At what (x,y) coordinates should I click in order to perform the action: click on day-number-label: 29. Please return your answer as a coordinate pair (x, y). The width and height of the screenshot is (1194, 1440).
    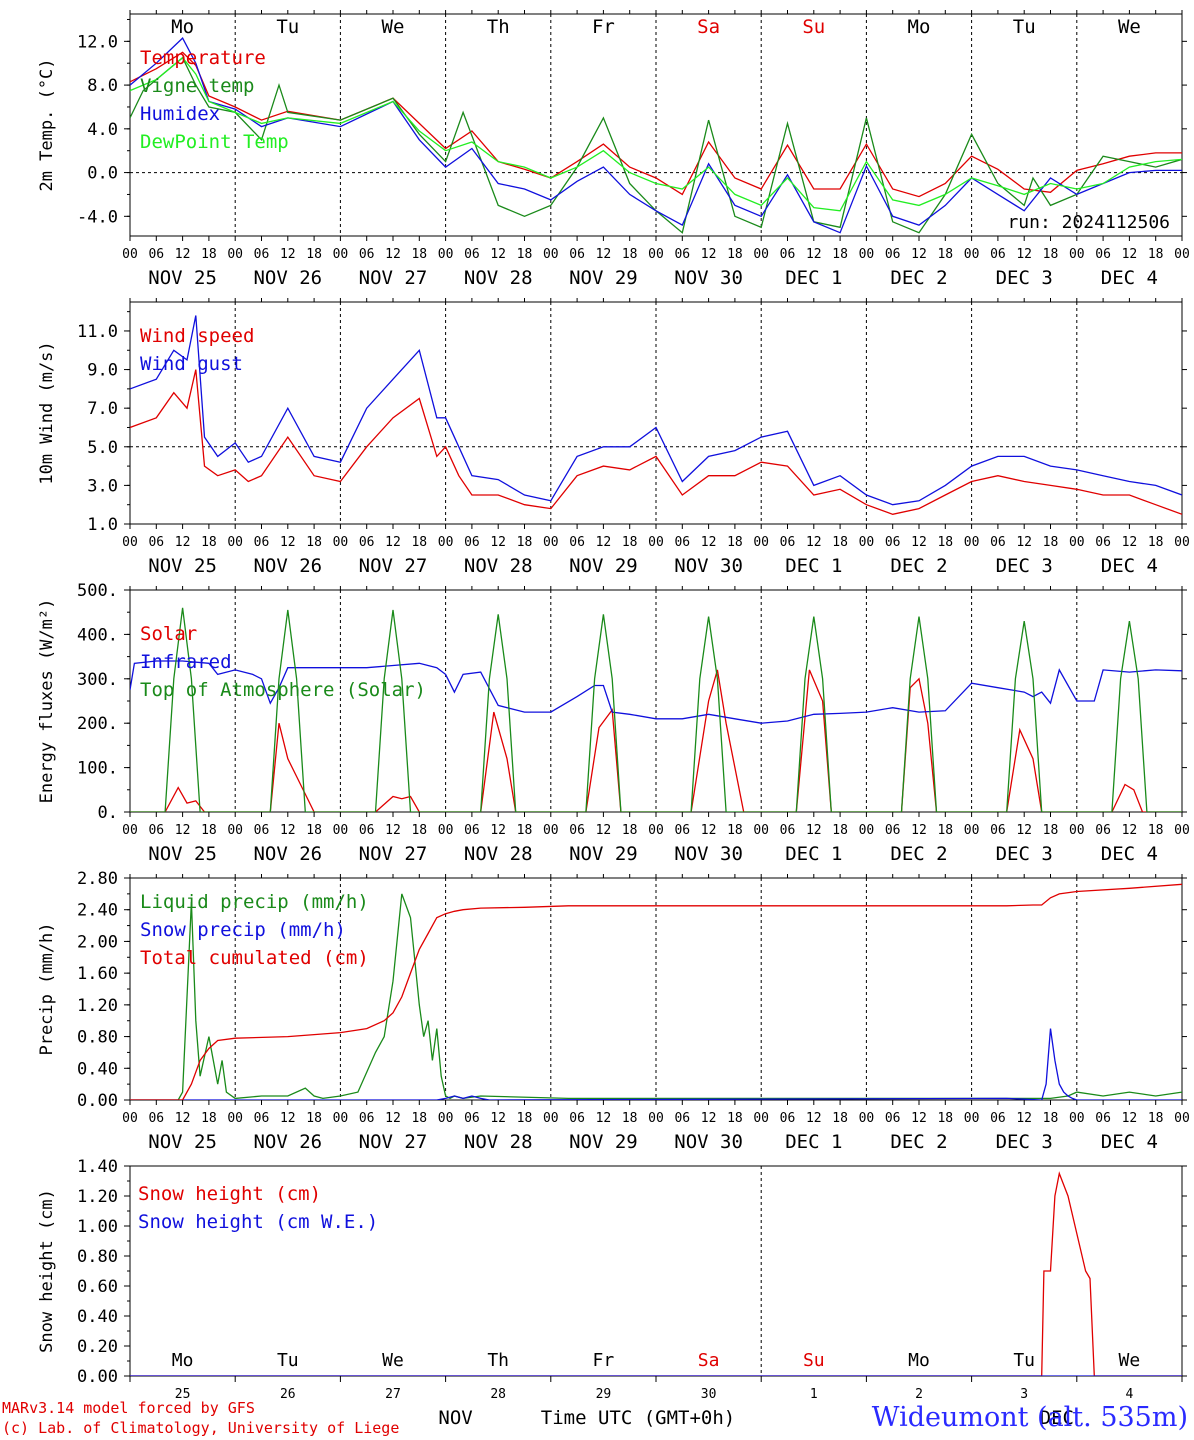
    Looking at the image, I should click on (604, 1394).